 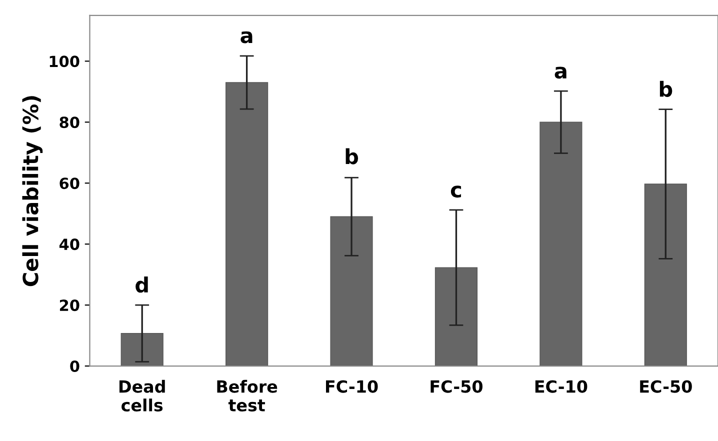 What do you see at coordinates (70, 122) in the screenshot?
I see `y-tick-label: 80` at bounding box center [70, 122].